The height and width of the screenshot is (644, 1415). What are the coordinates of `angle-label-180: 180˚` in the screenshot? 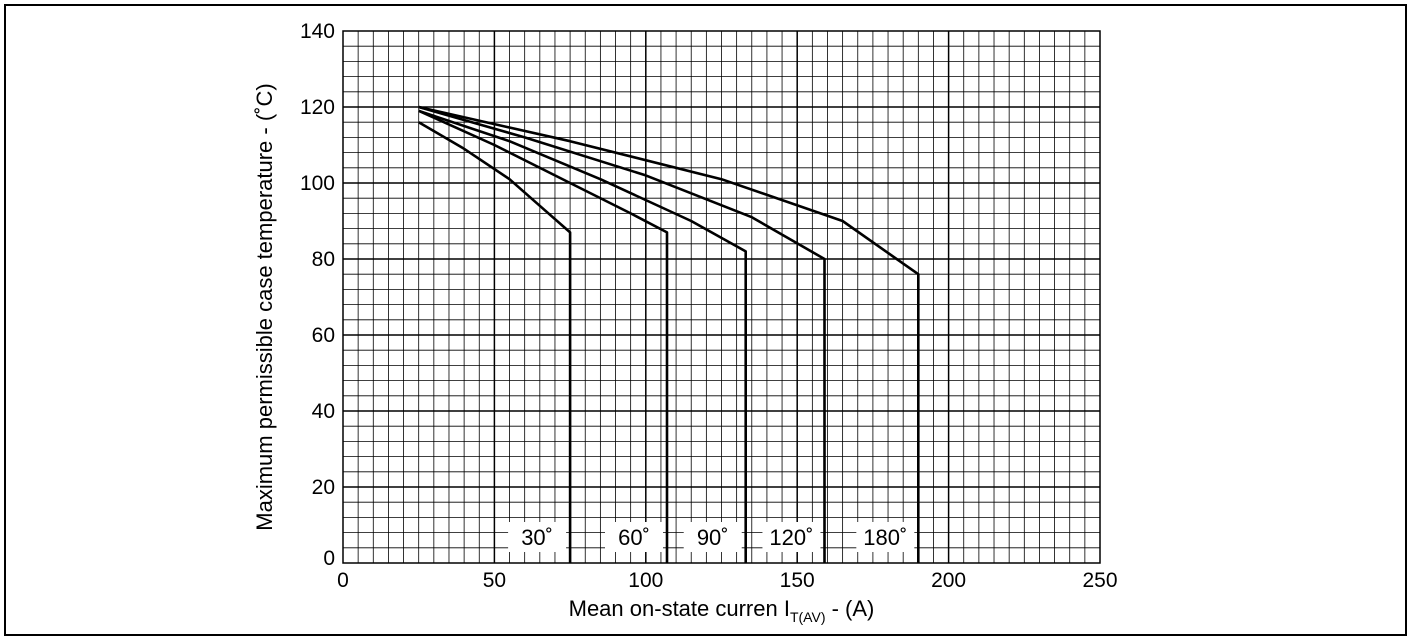 It's located at (885, 537).